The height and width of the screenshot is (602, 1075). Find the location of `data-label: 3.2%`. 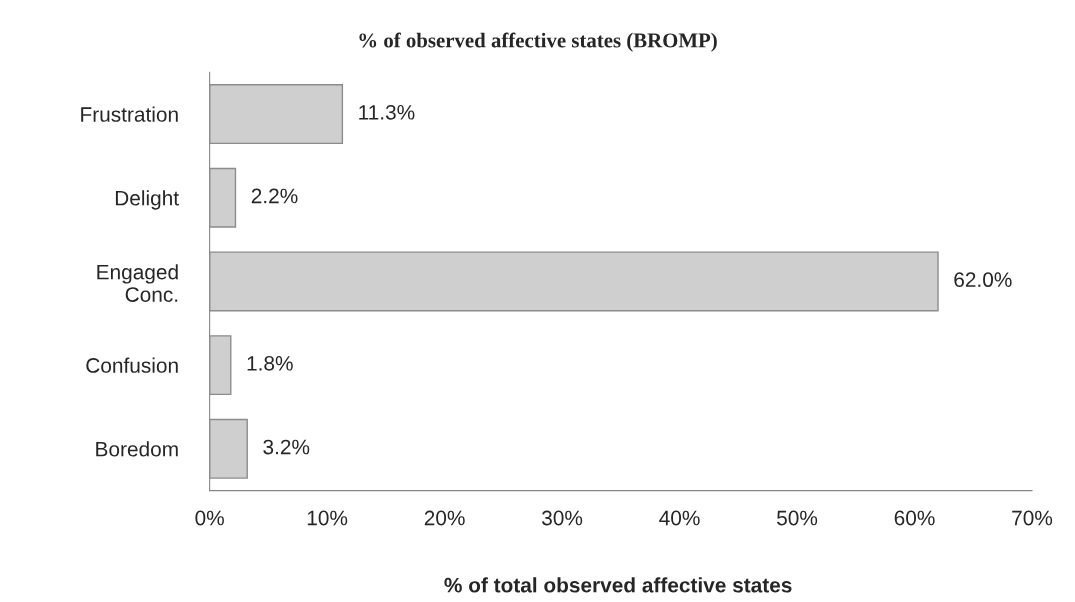

data-label: 3.2% is located at coordinates (286, 447).